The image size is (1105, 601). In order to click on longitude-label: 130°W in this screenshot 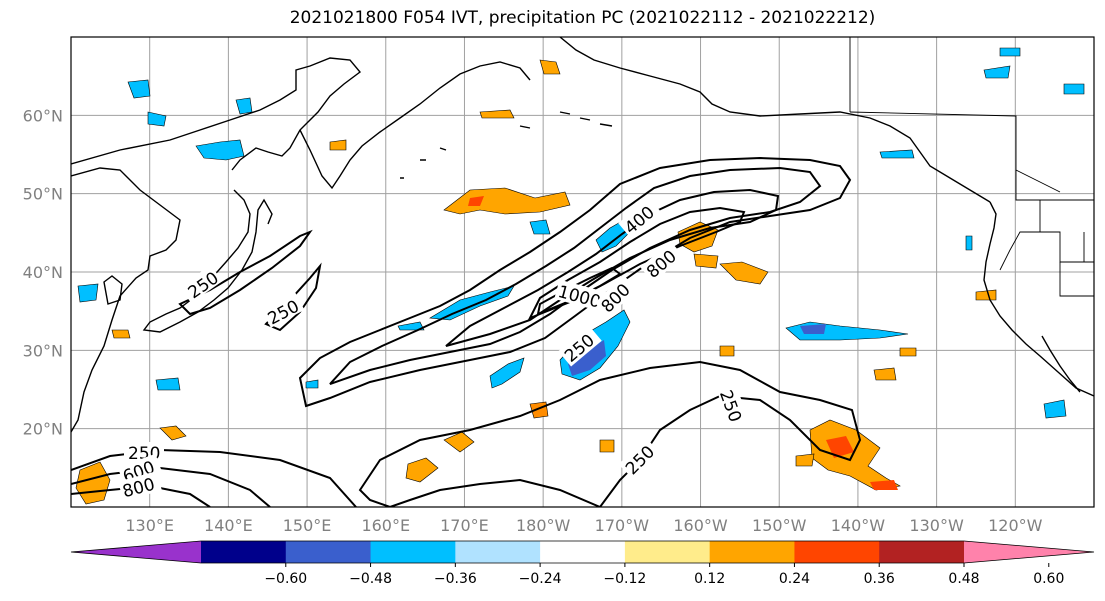, I will do `click(936, 525)`.